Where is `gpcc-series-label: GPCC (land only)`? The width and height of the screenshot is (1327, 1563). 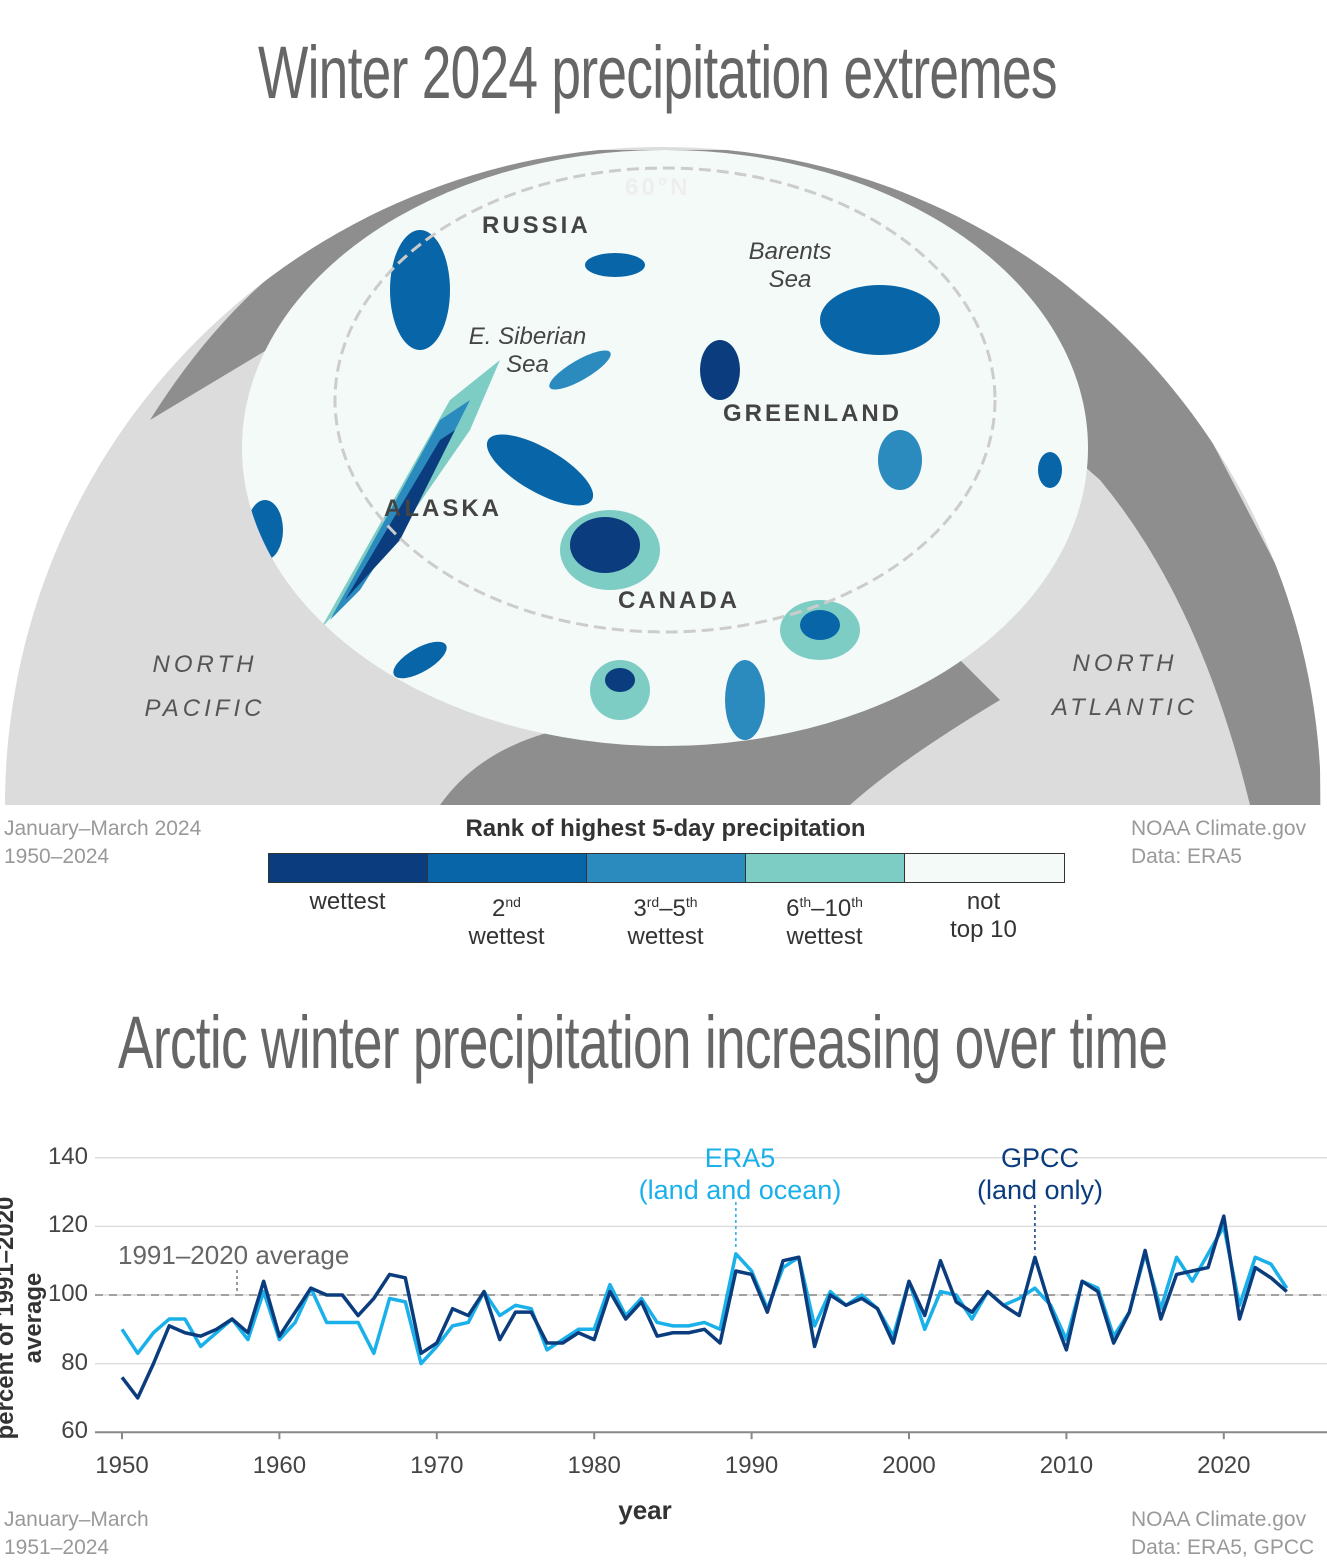 gpcc-series-label: GPCC (land only) is located at coordinates (1040, 1174).